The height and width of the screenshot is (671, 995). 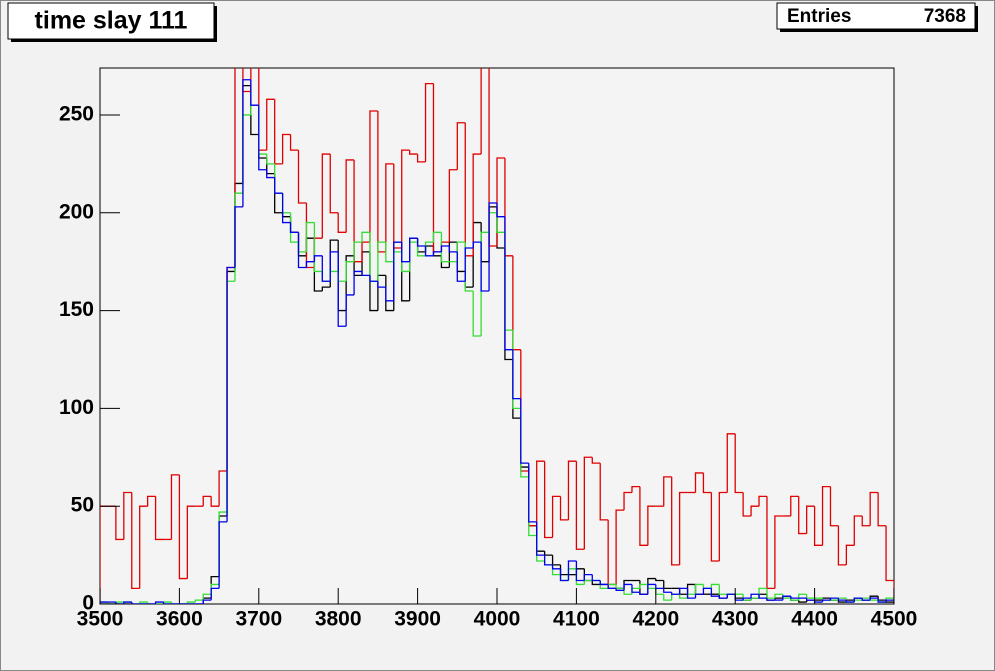 What do you see at coordinates (576, 619) in the screenshot?
I see `x-tick-label: 4100` at bounding box center [576, 619].